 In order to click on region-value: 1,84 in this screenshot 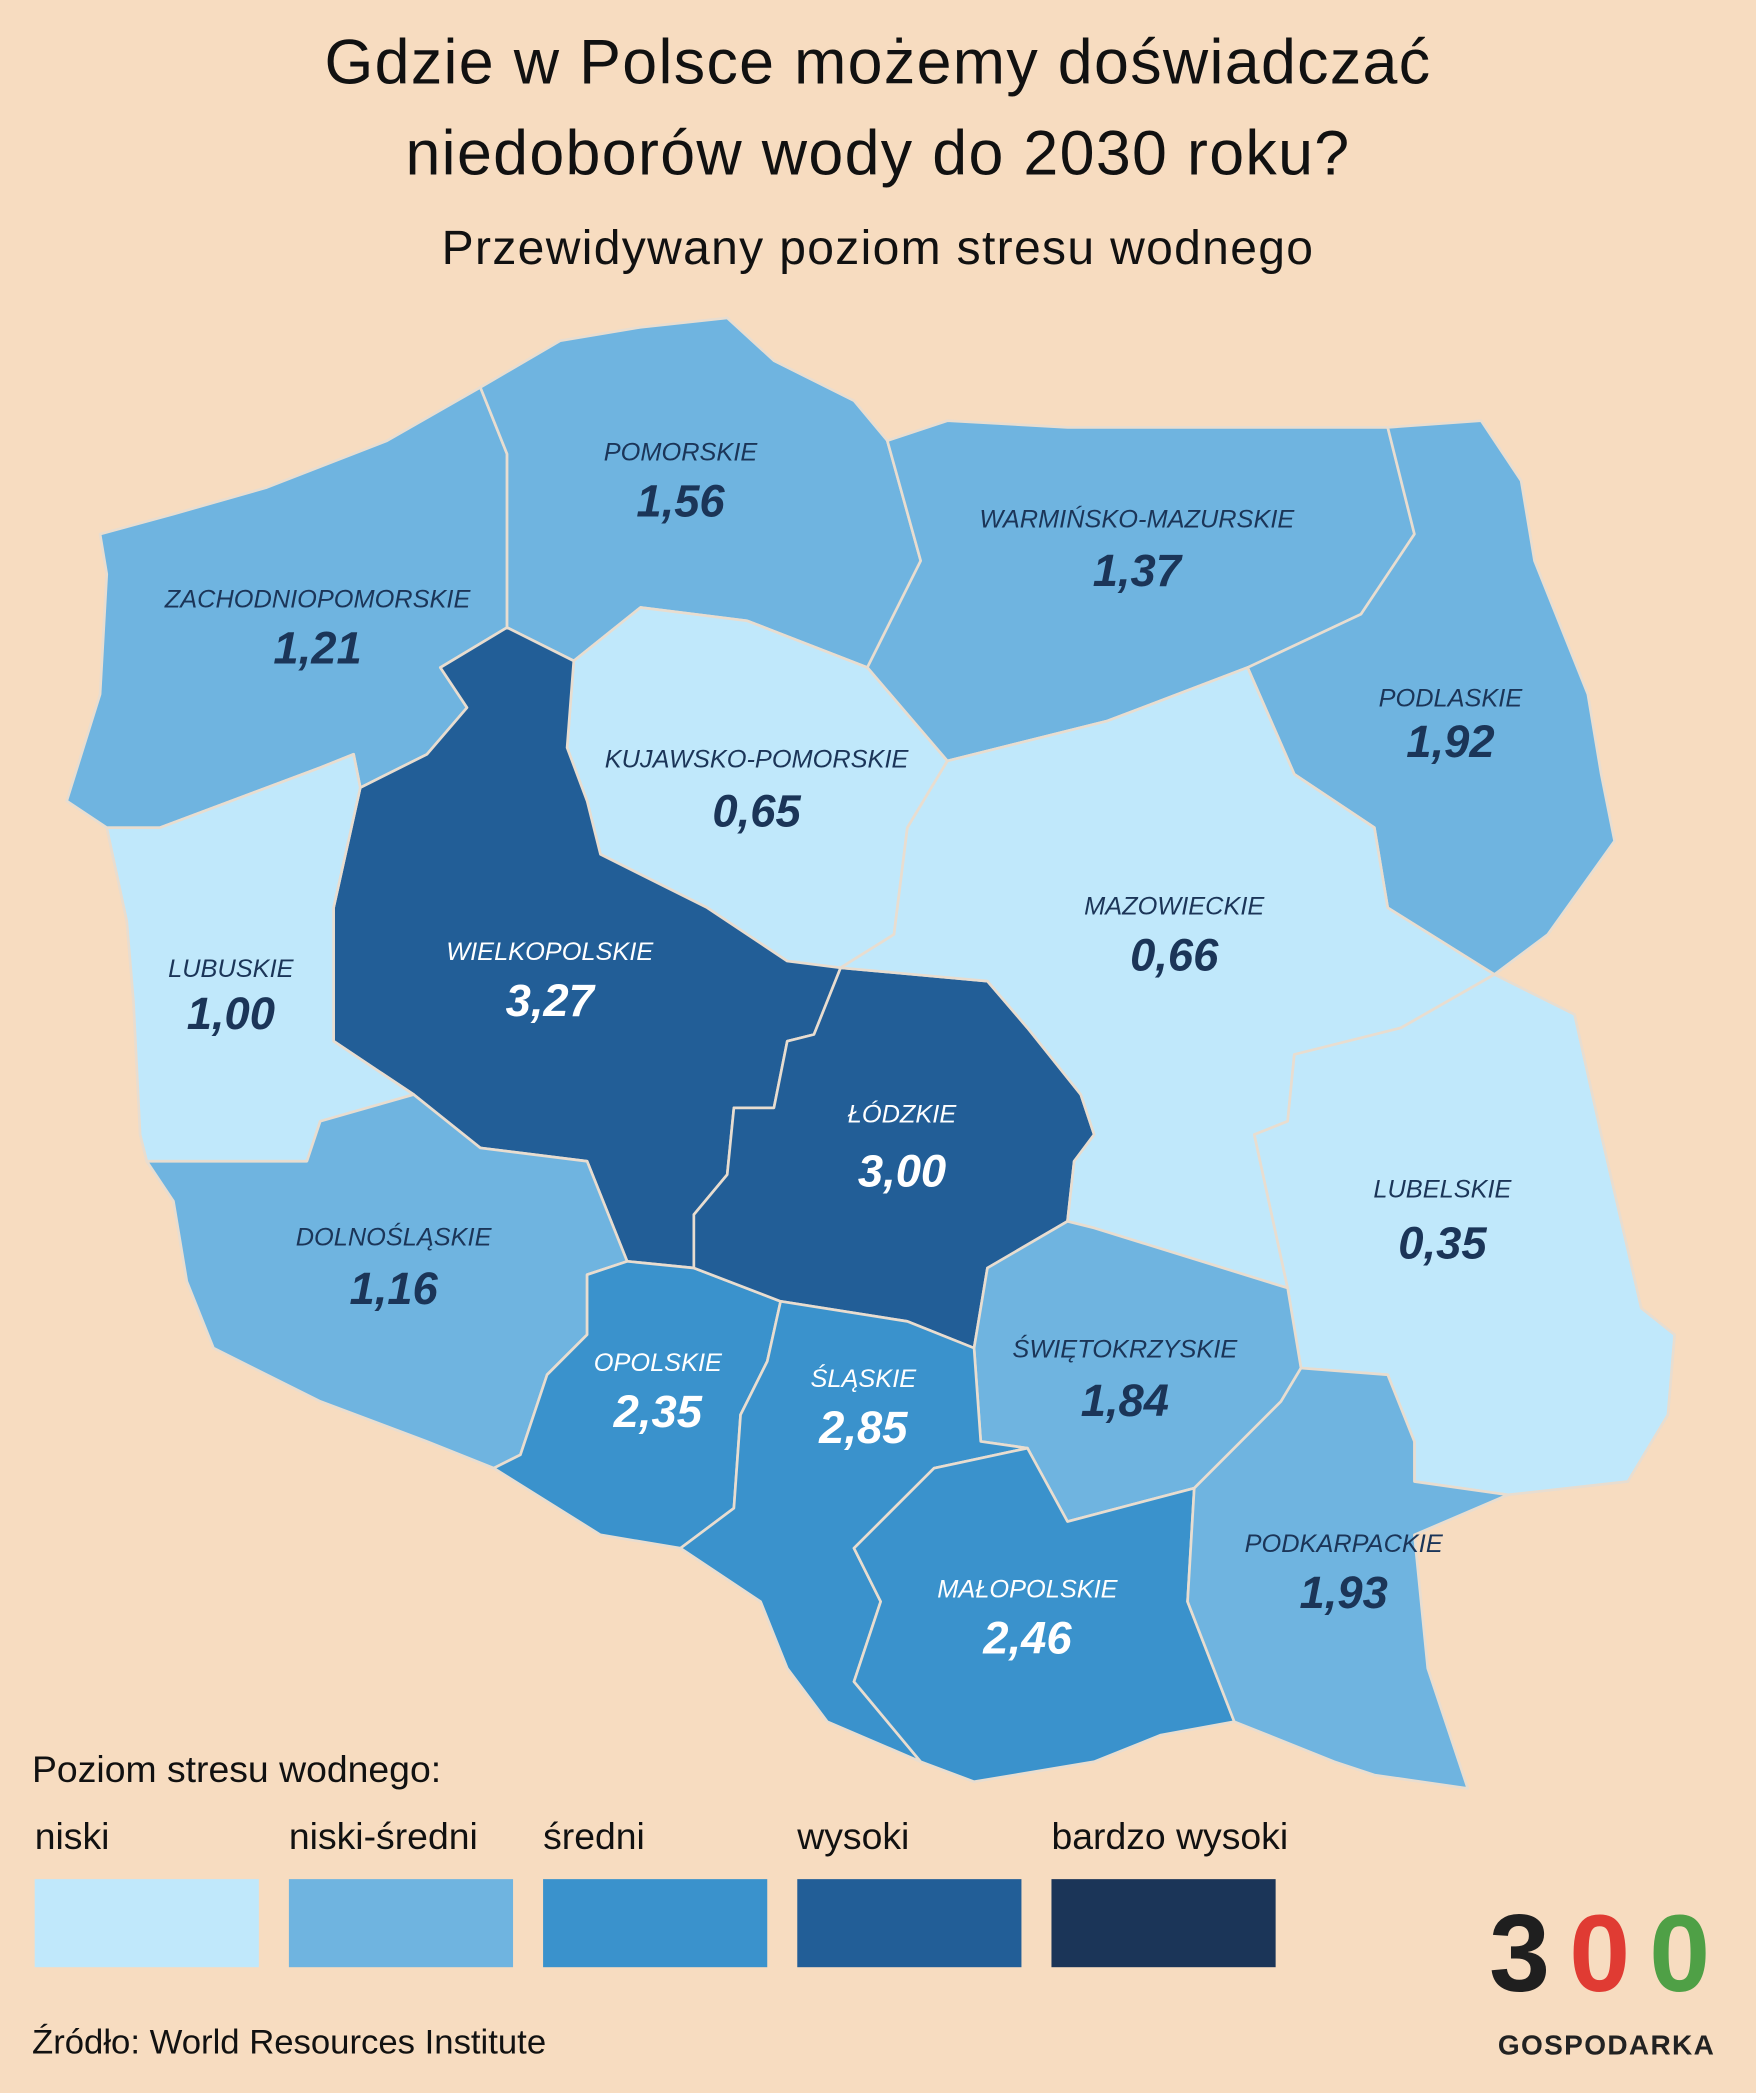, I will do `click(1125, 1400)`.